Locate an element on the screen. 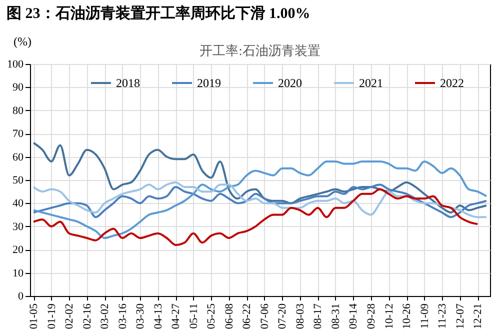 This screenshot has height=335, width=500. x-tick-label: 08-03 is located at coordinates (300, 316).